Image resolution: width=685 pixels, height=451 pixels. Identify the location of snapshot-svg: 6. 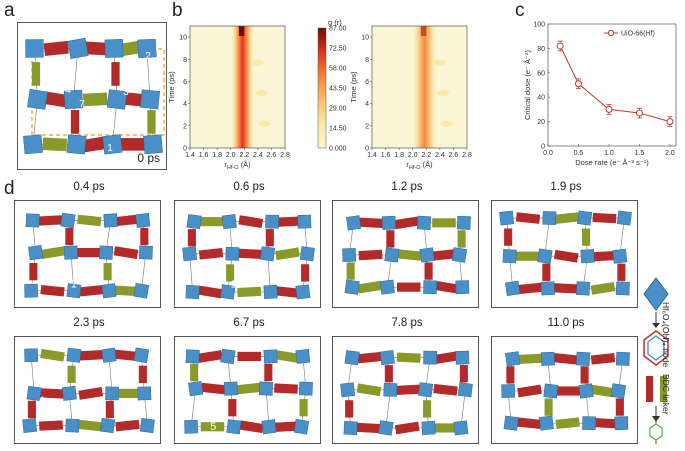
(406, 393).